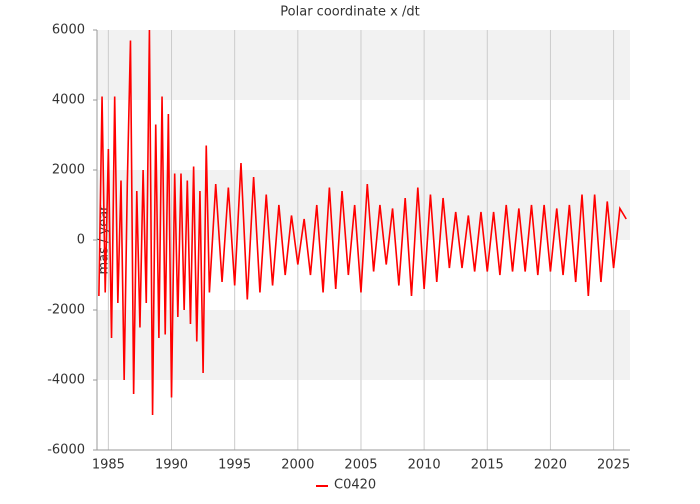 This screenshot has height=504, width=700. What do you see at coordinates (234, 465) in the screenshot?
I see `x-tick-label: 1995` at bounding box center [234, 465].